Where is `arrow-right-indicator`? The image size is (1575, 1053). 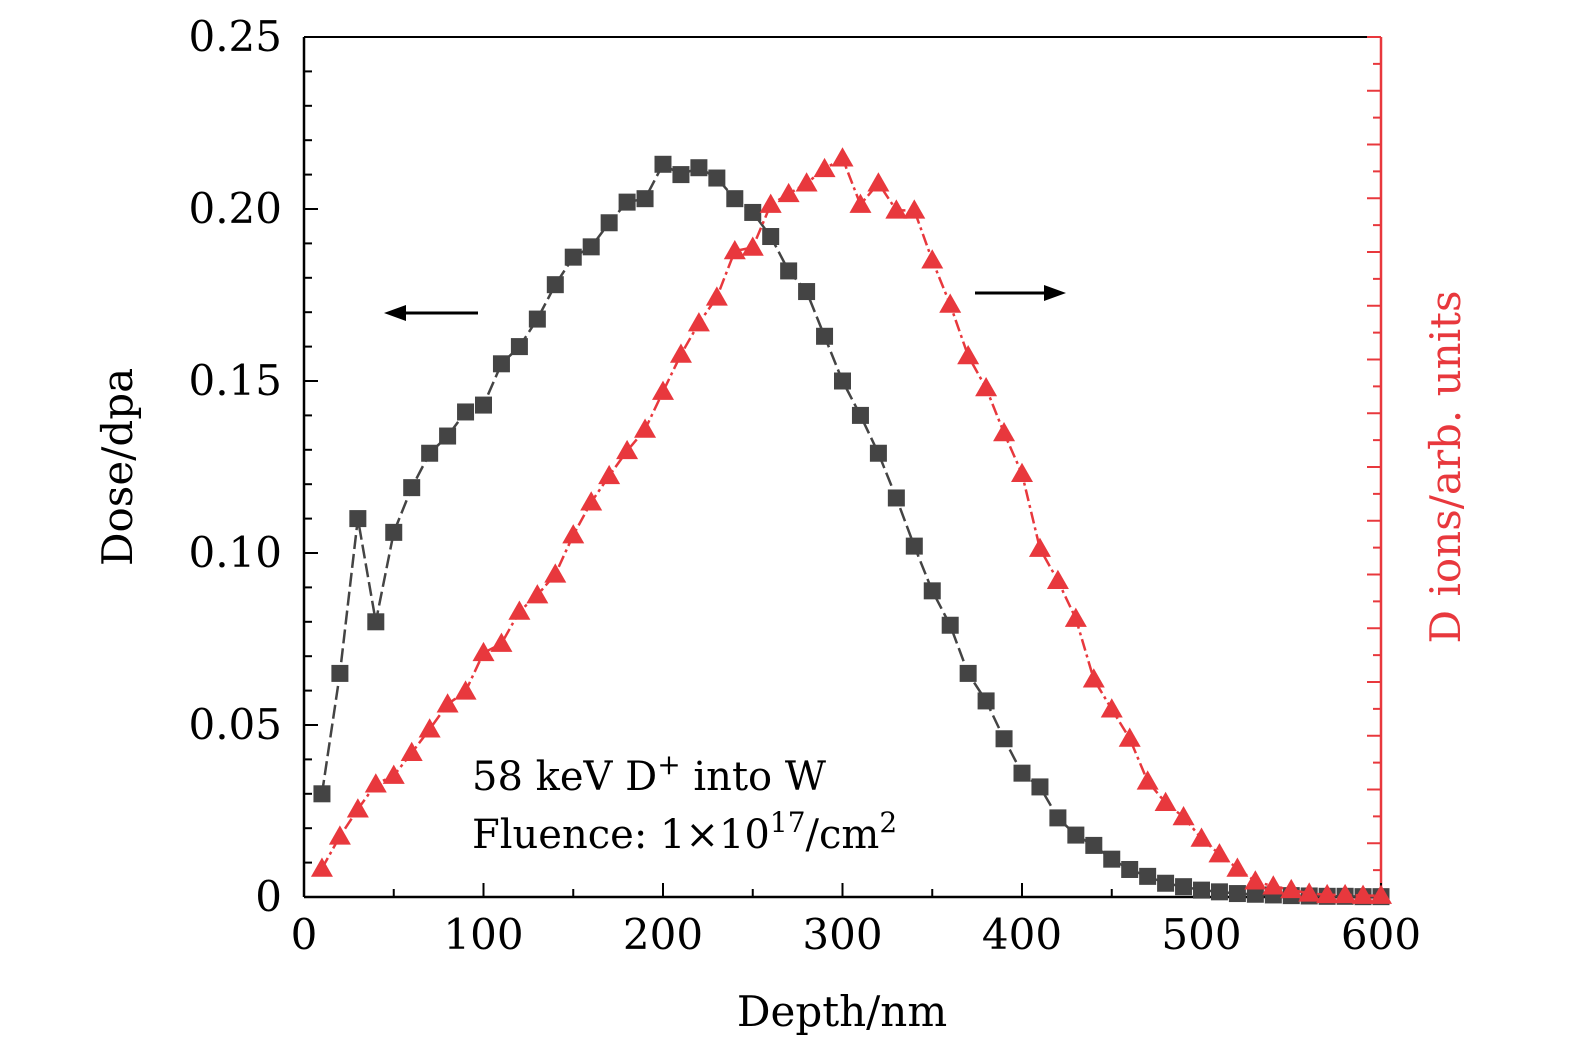 arrow-right-indicator is located at coordinates (1020, 293).